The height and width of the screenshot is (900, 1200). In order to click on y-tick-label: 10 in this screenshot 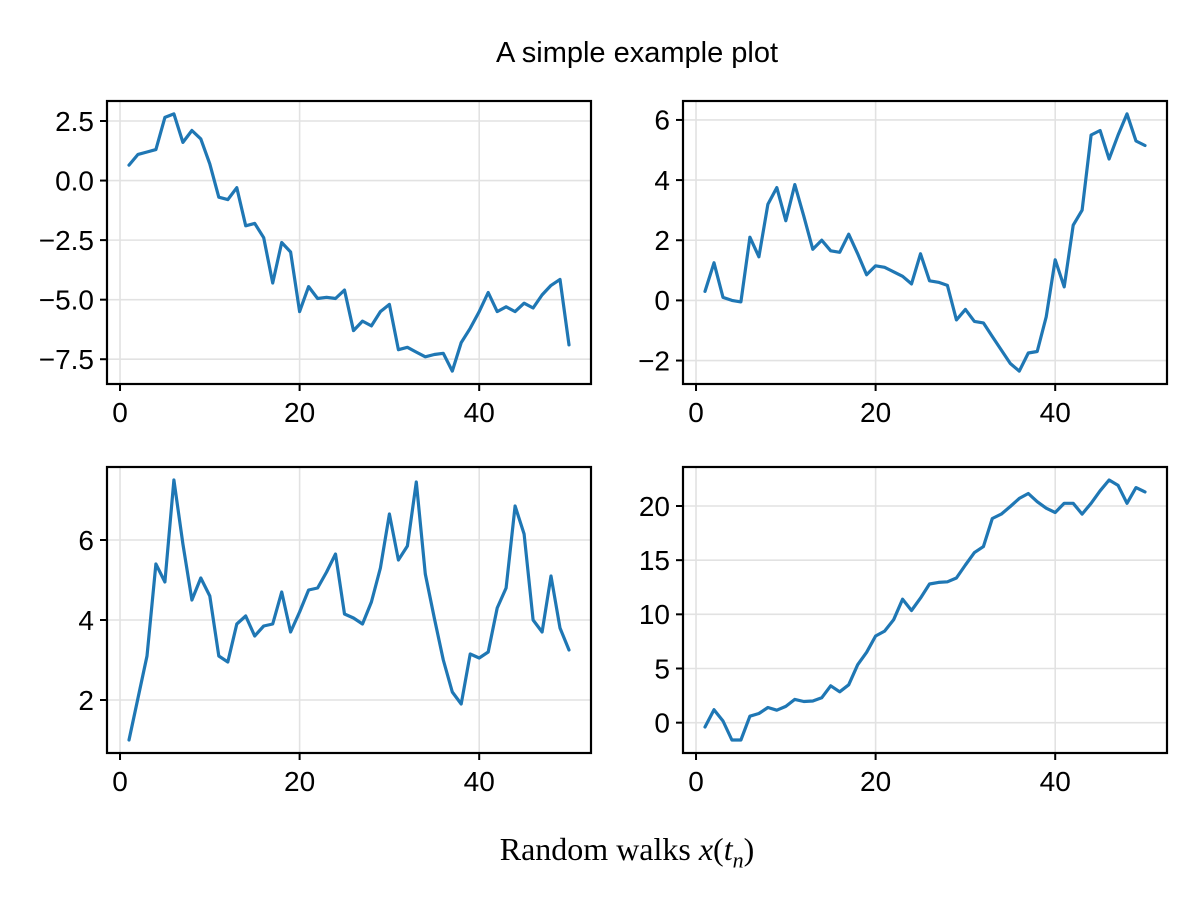, I will do `click(654, 614)`.